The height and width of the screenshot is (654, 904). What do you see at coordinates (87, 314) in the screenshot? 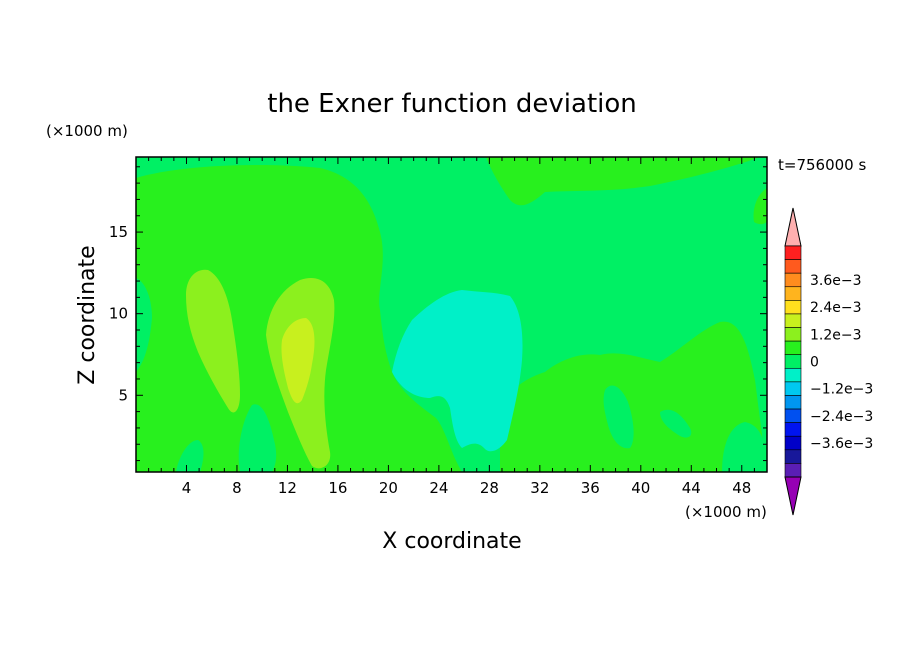
I see `y-axis-label: Z coordinate` at bounding box center [87, 314].